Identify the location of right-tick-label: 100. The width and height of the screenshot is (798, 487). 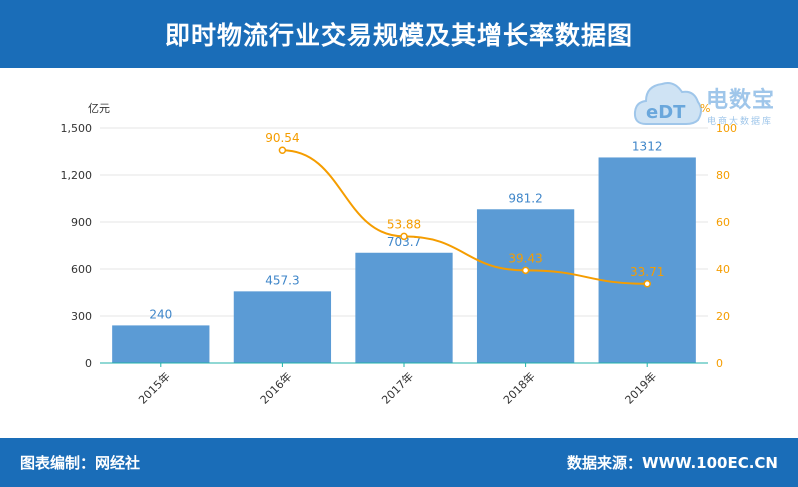
(726, 128).